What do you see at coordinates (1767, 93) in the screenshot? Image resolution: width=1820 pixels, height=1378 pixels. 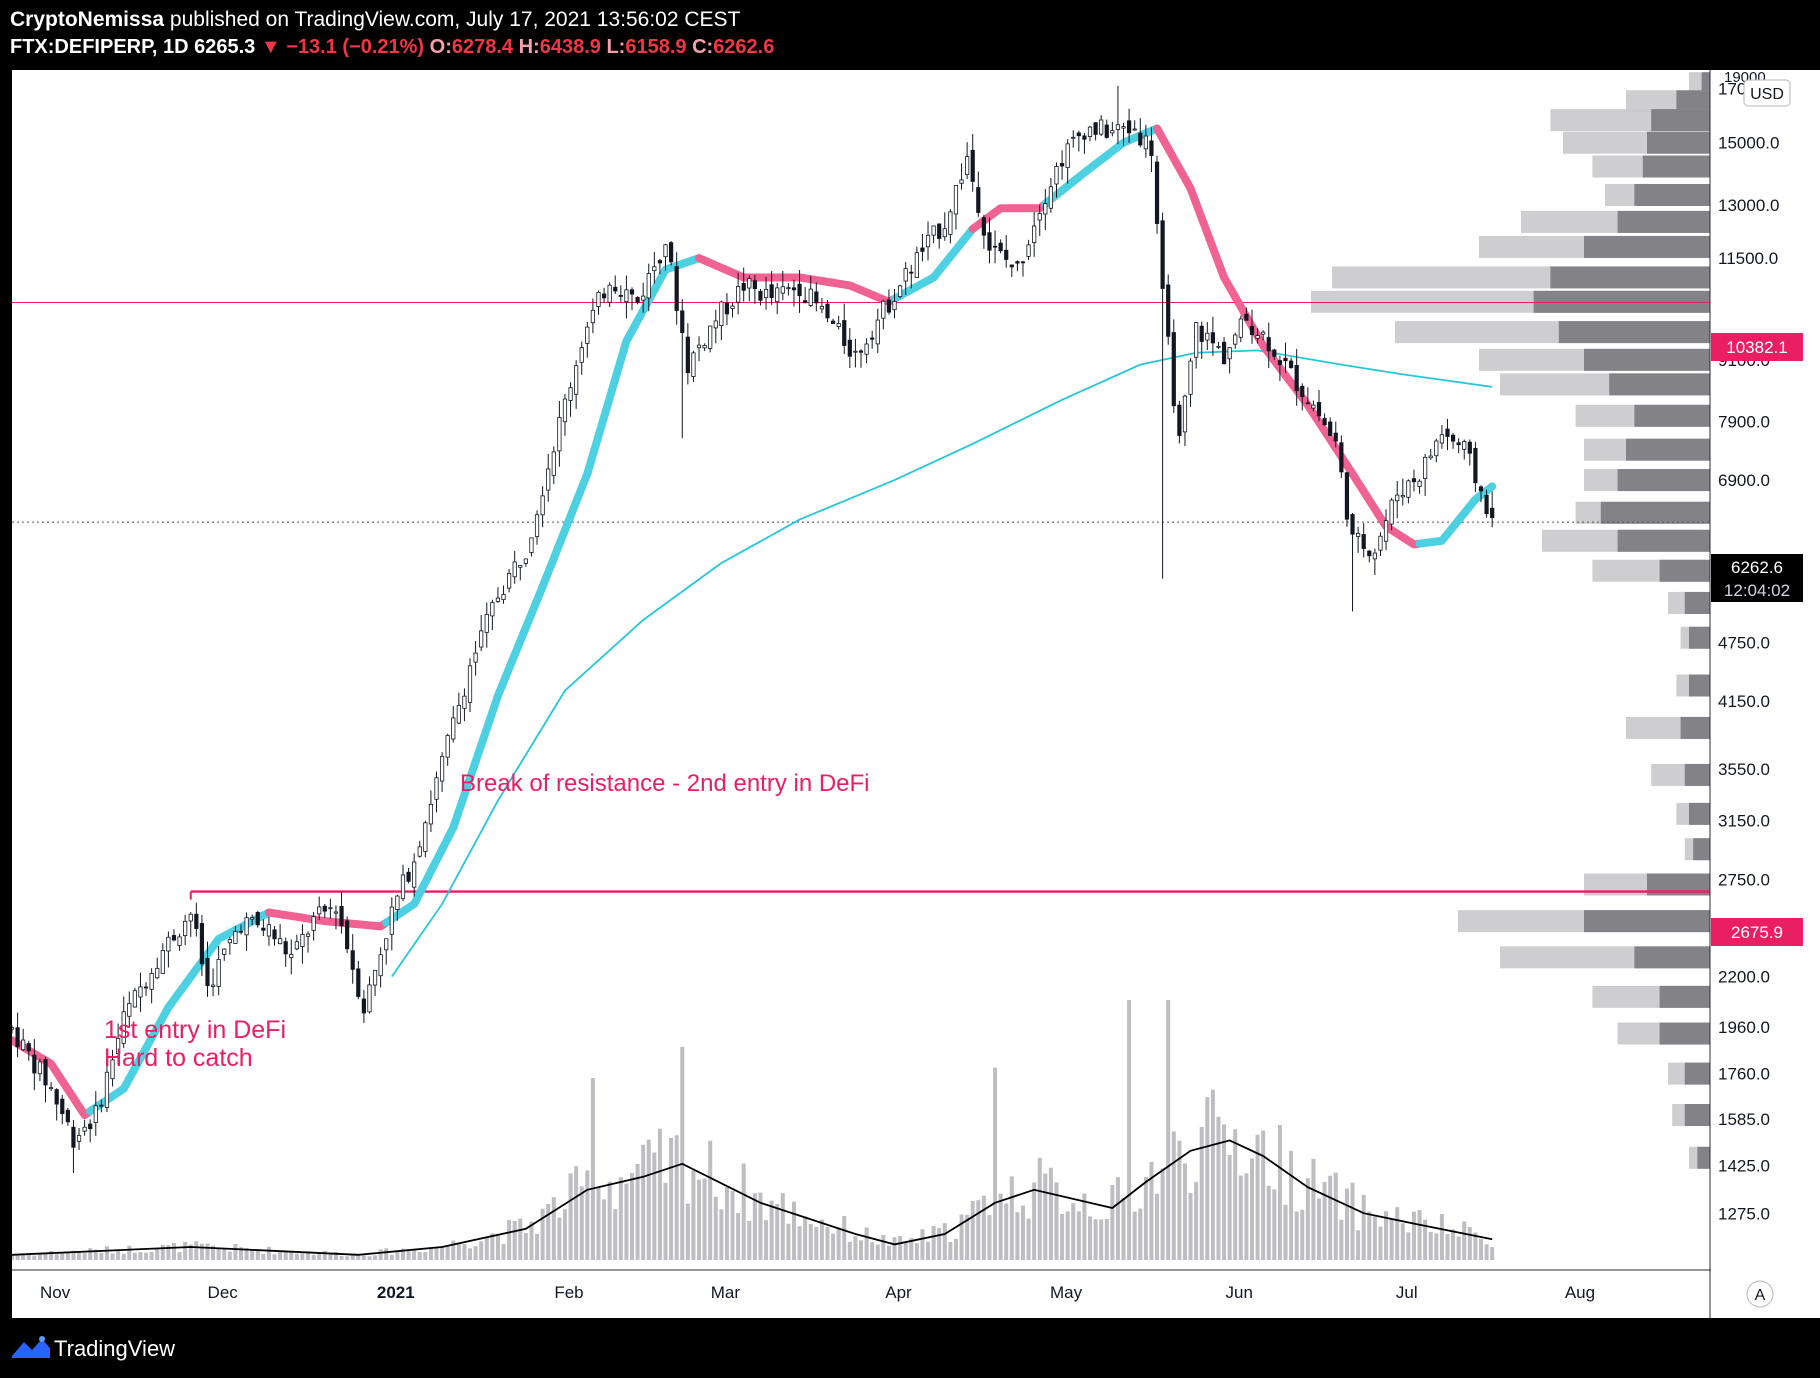 I see `currency-badge` at bounding box center [1767, 93].